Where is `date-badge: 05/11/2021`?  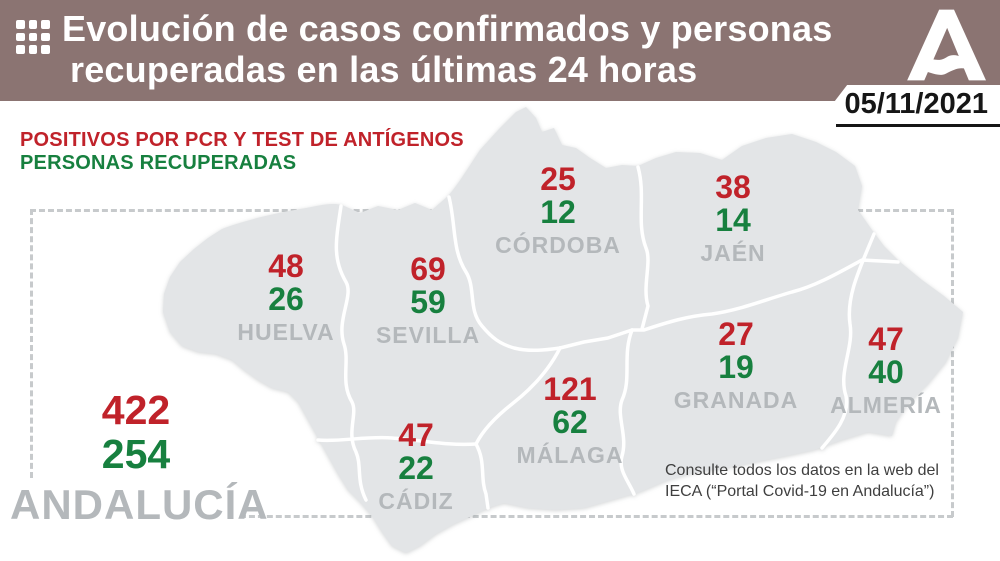
date-badge: 05/11/2021 is located at coordinates (909, 104).